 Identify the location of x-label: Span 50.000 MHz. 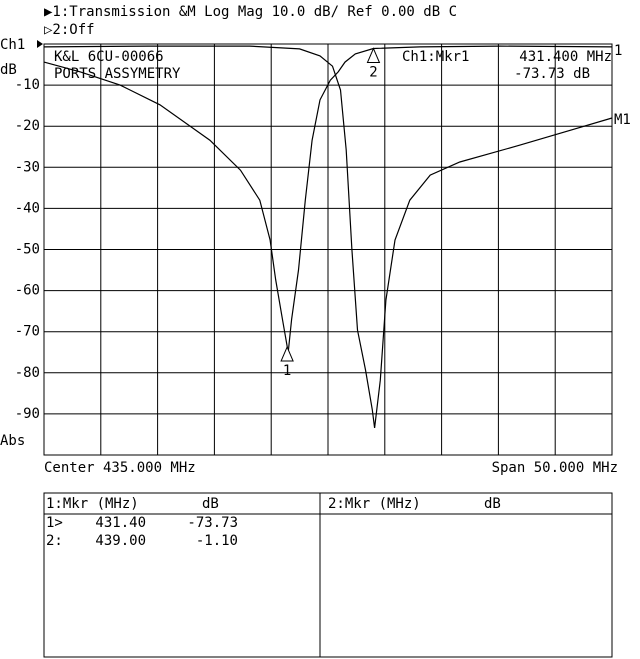
(555, 468).